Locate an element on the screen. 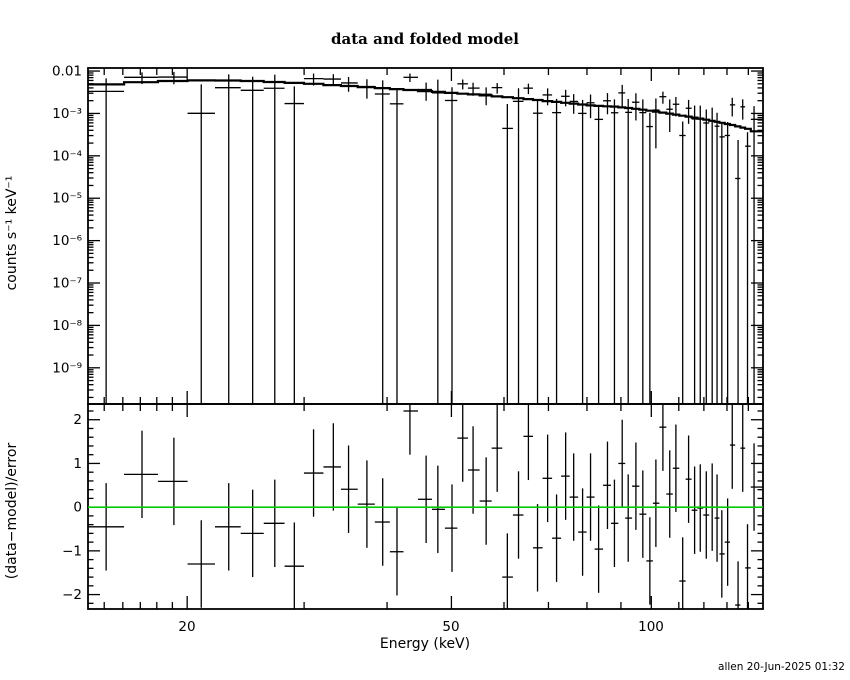 This screenshot has height=680, width=850. ytick-label-bot-1: 1 is located at coordinates (77, 464).